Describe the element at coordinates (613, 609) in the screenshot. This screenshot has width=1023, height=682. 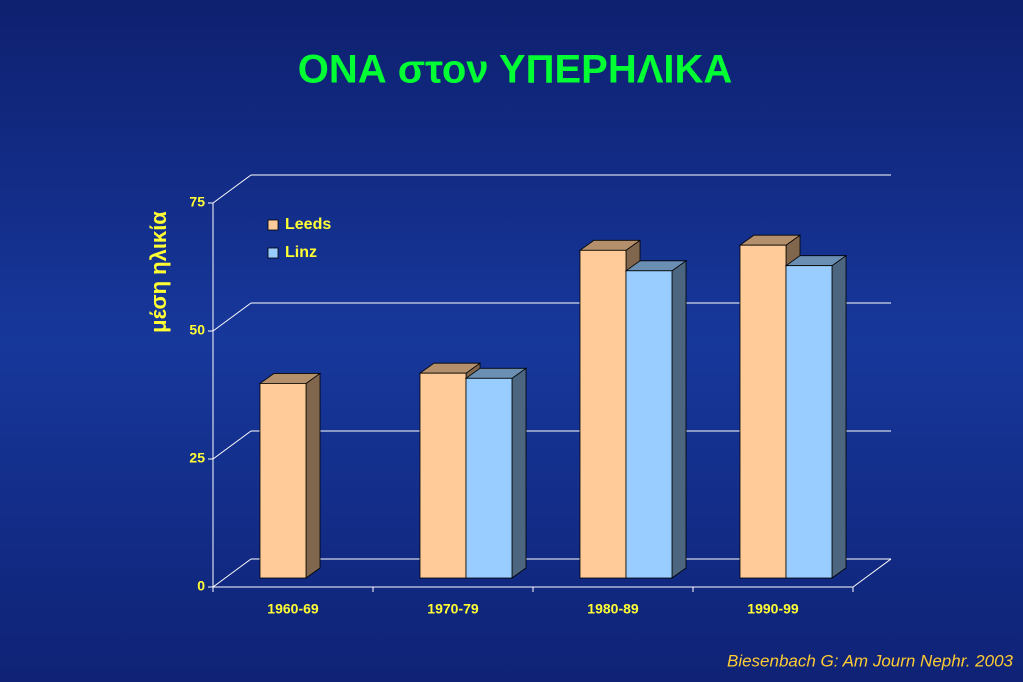
I see `x-tick-label: 1980-89` at that location.